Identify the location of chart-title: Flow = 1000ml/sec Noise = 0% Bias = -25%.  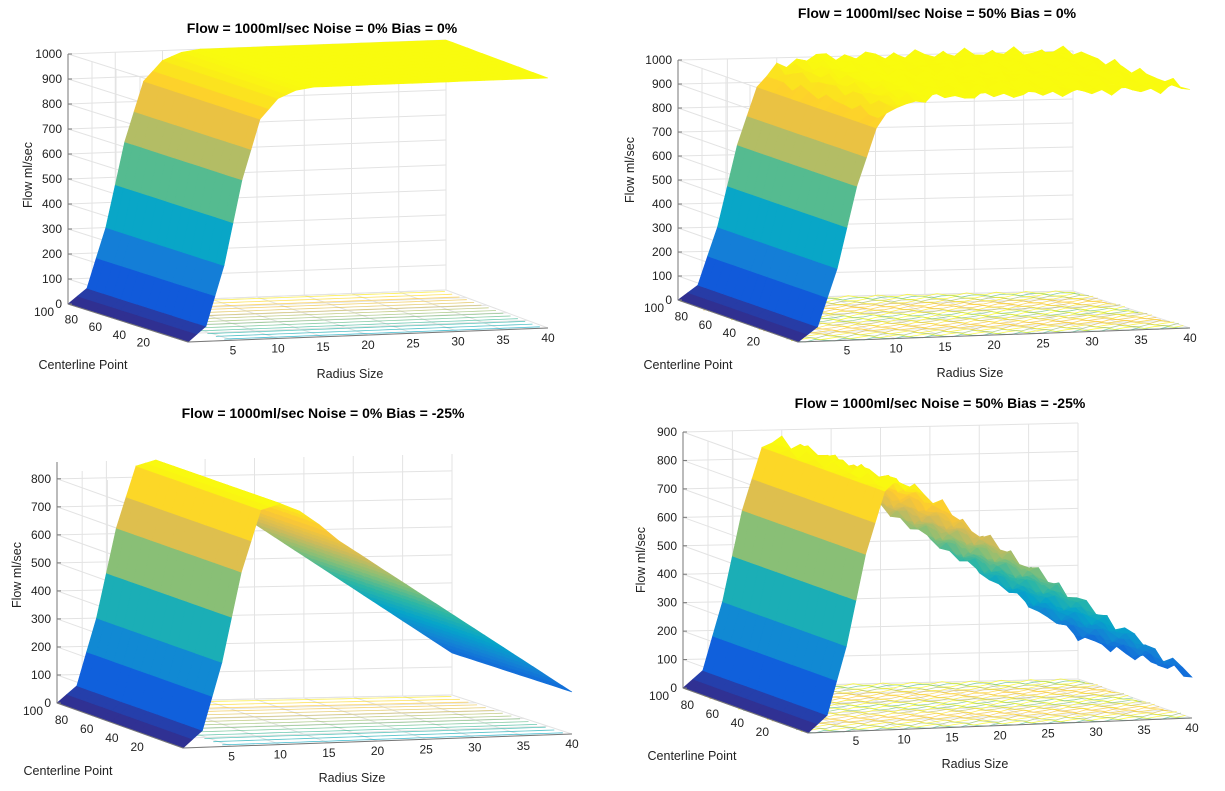
(323, 413).